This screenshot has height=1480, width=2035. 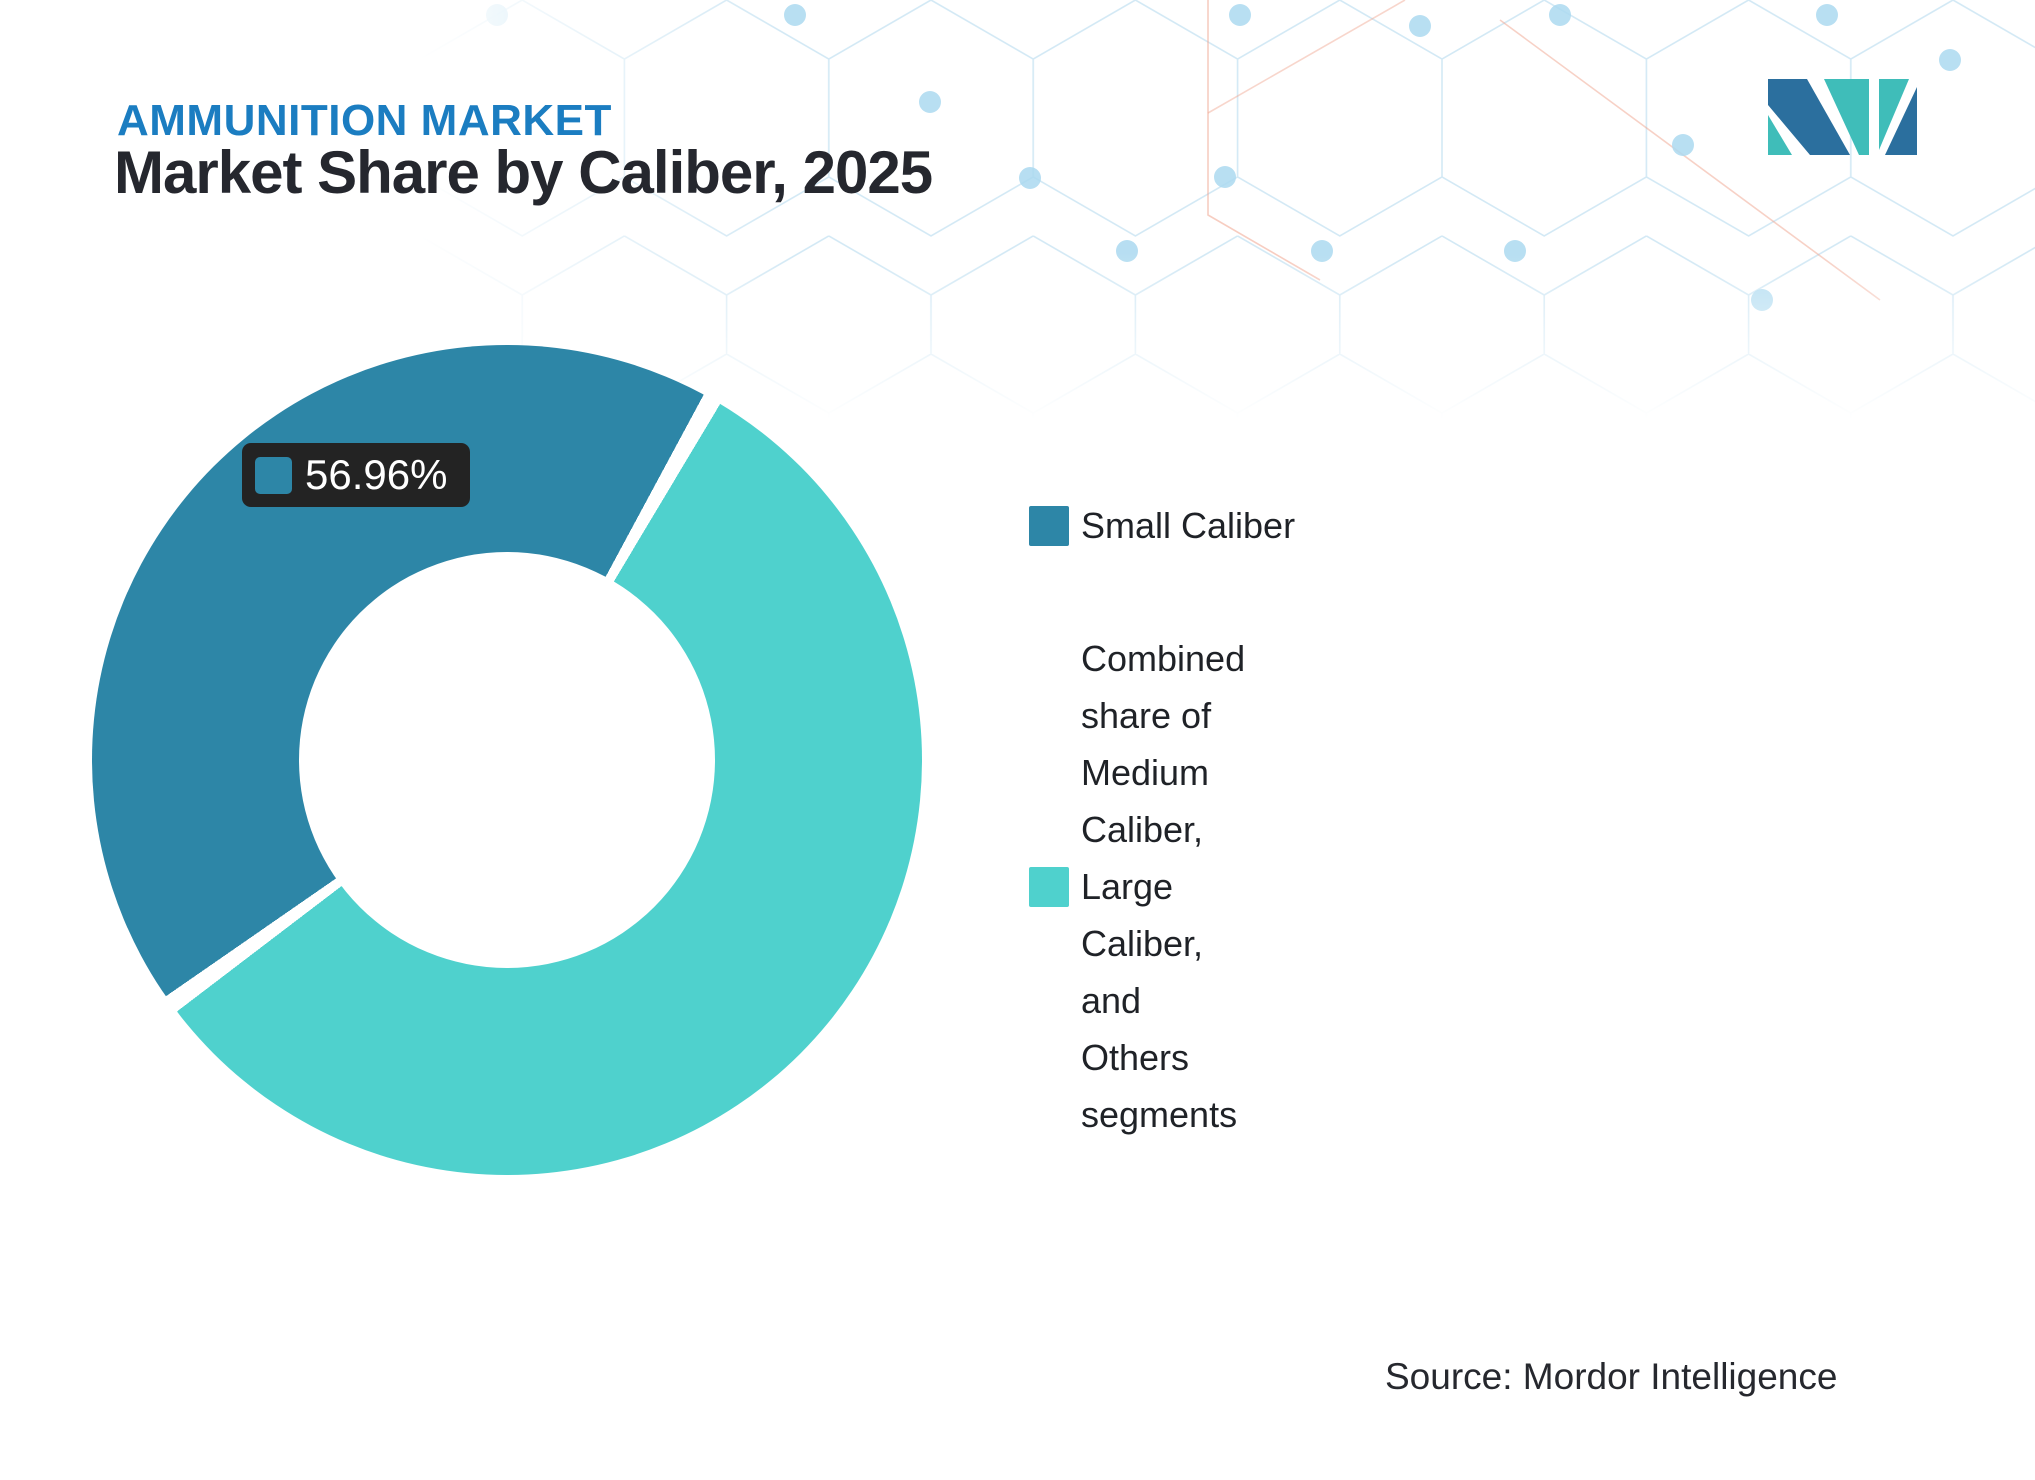 What do you see at coordinates (1159, 1114) in the screenshot?
I see `legend-label-line: segments` at bounding box center [1159, 1114].